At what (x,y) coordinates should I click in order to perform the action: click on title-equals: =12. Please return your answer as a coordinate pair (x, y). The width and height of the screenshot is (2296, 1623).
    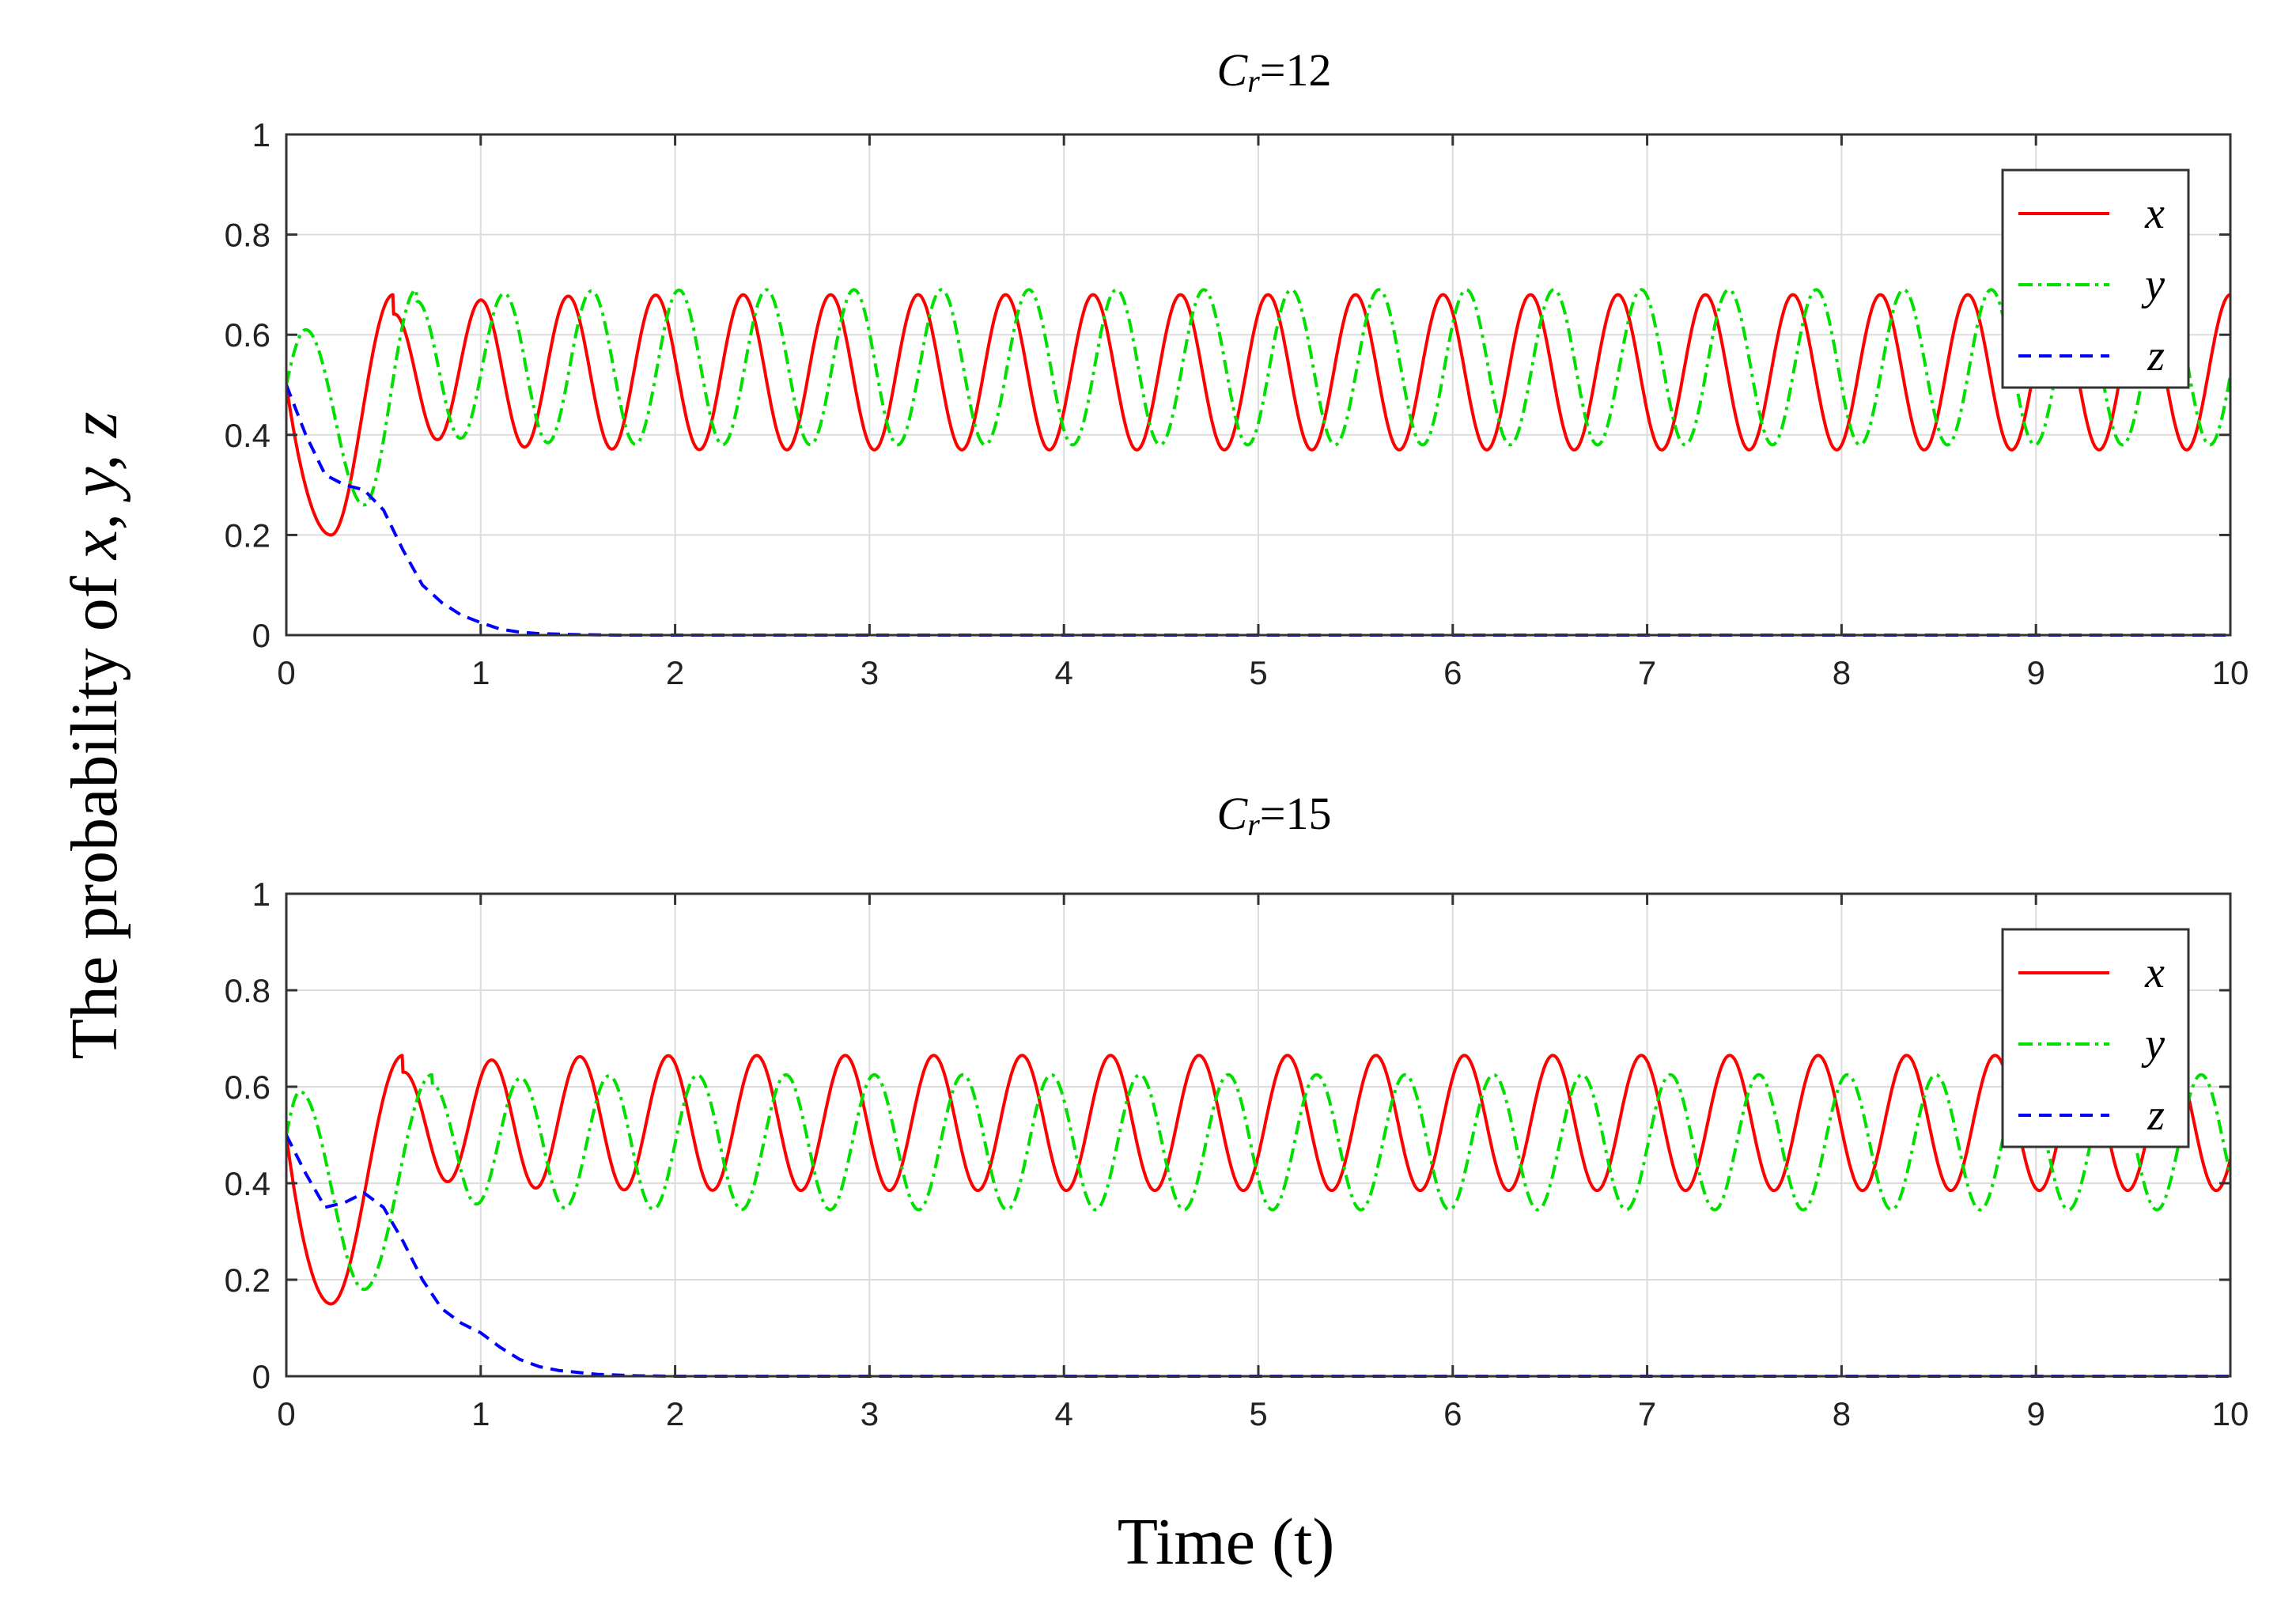
    Looking at the image, I should click on (1296, 70).